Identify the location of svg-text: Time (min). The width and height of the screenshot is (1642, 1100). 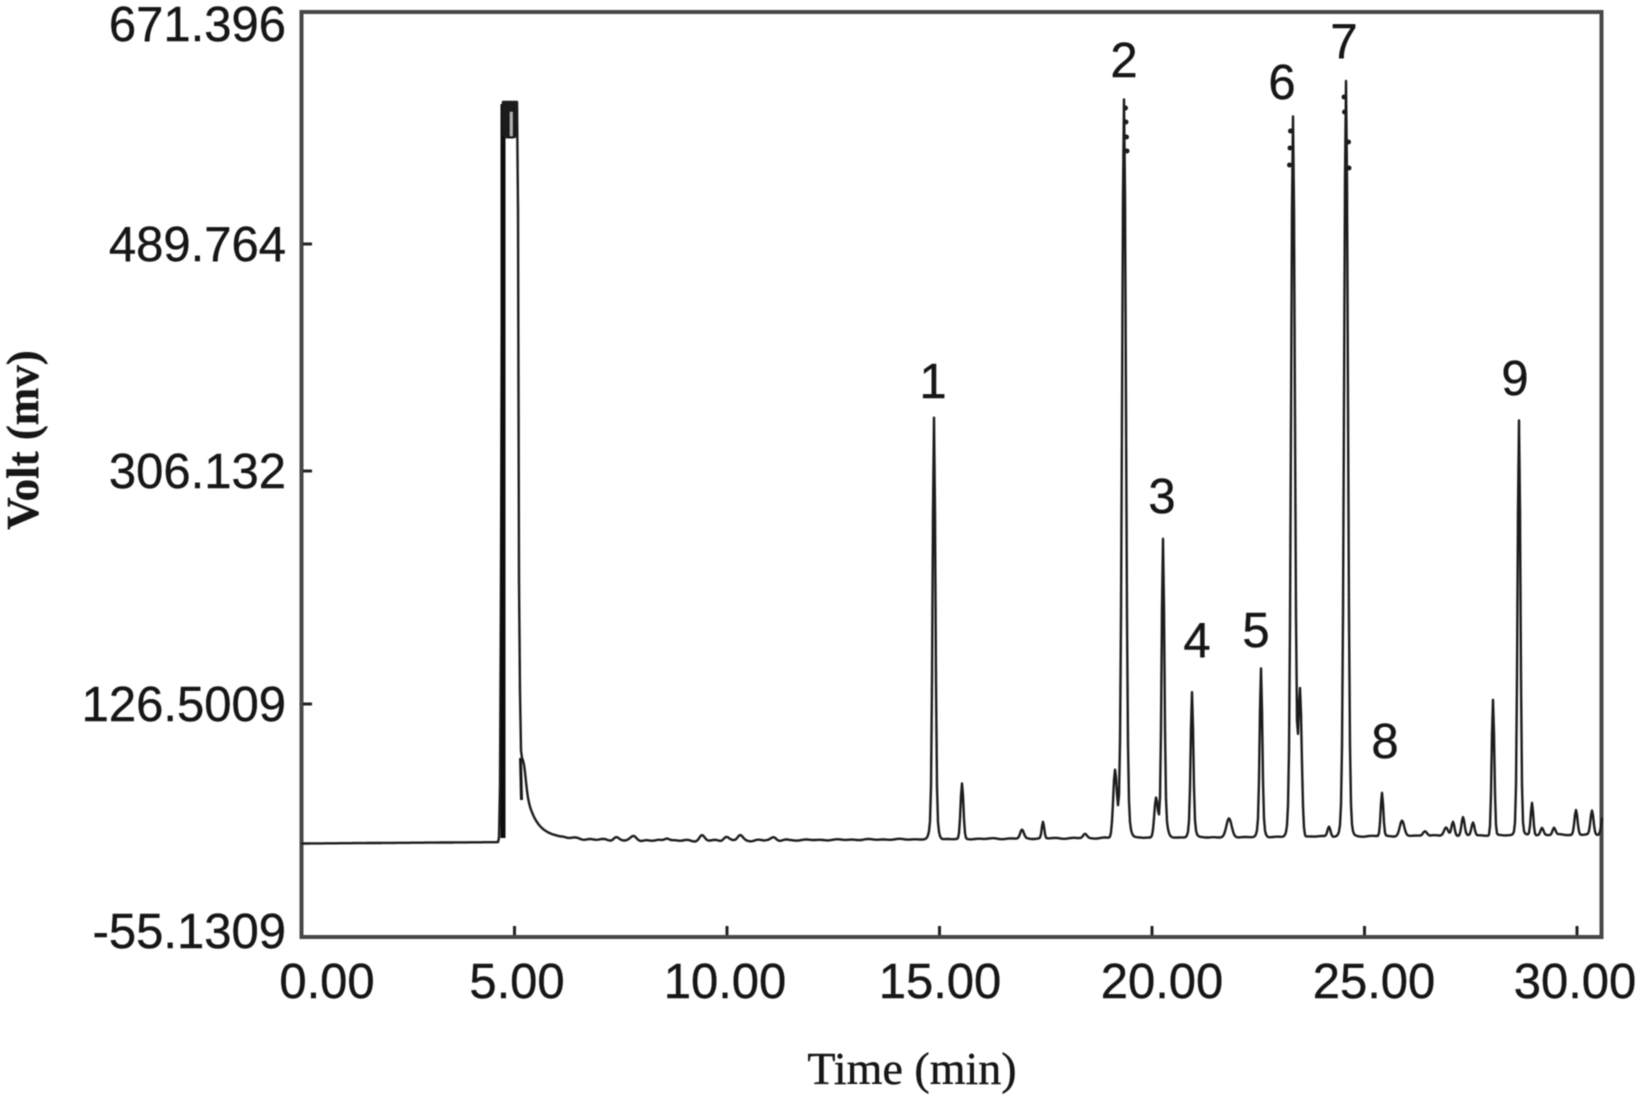
(911, 1068).